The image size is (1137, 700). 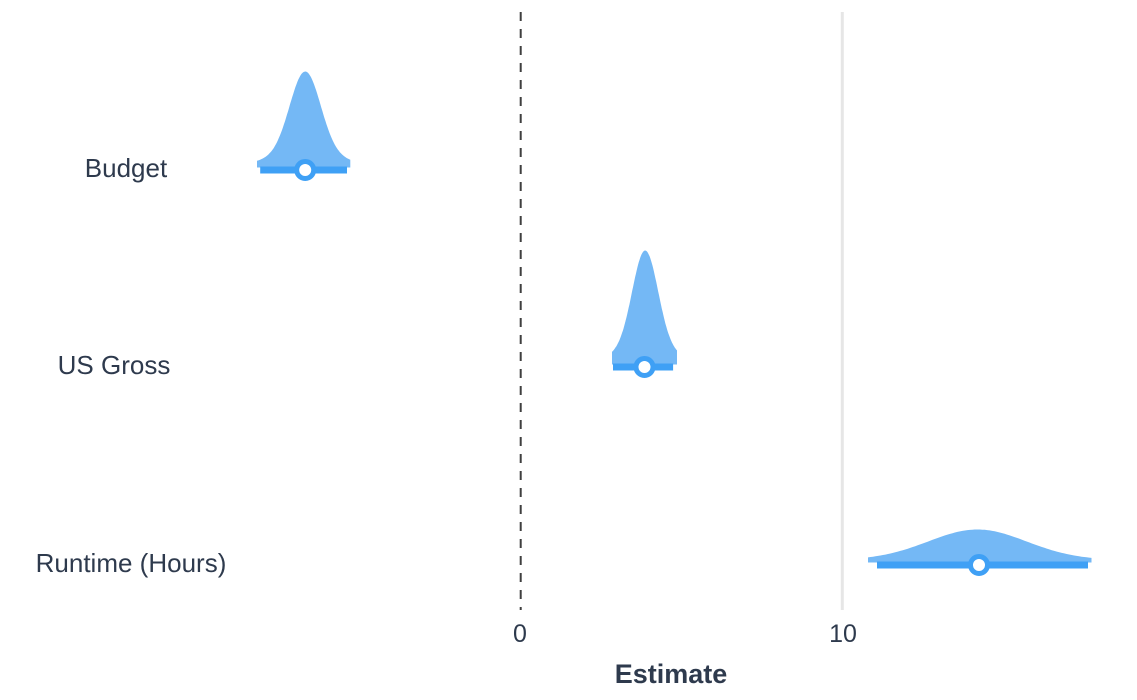 What do you see at coordinates (980, 546) in the screenshot?
I see `density-slab-runtime-hours` at bounding box center [980, 546].